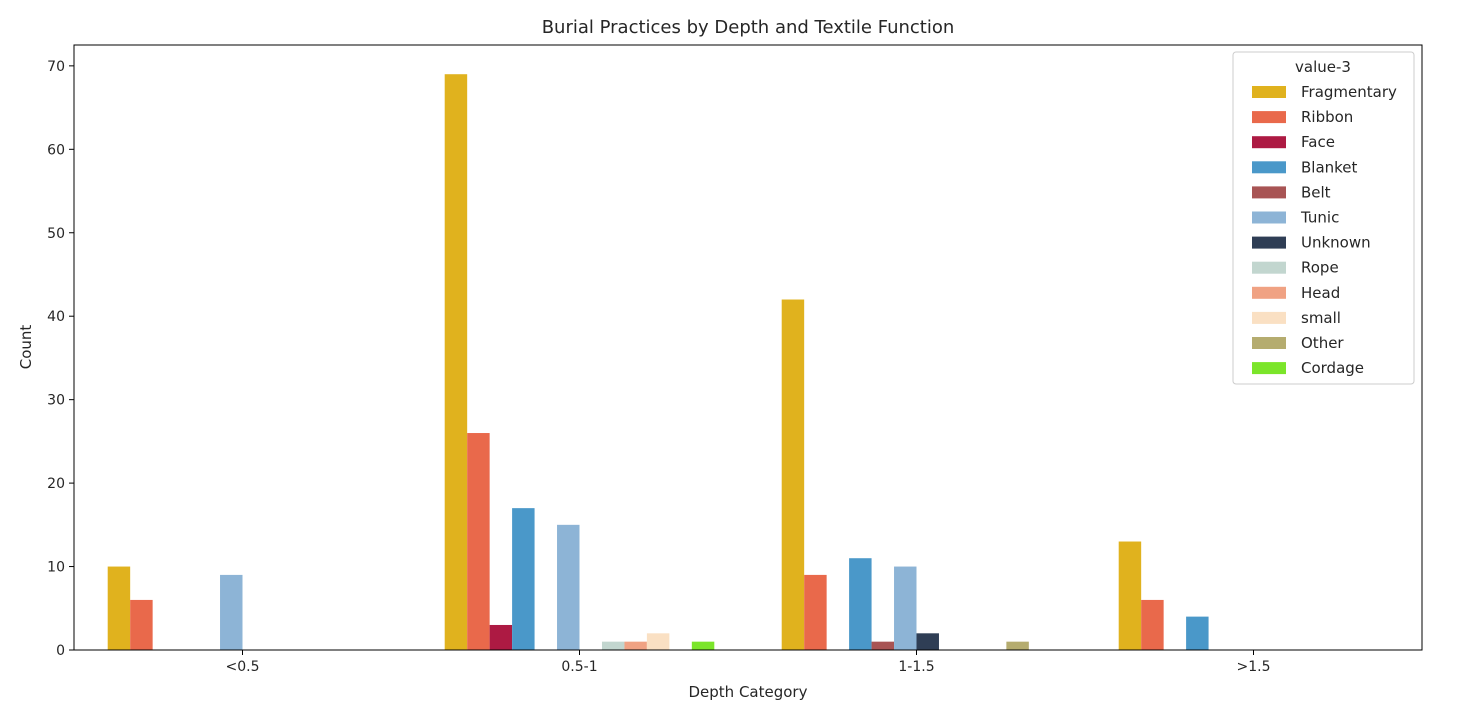 This screenshot has height=718, width=1463. Describe the element at coordinates (748, 692) in the screenshot. I see `x-axis-label: Depth Category` at that location.